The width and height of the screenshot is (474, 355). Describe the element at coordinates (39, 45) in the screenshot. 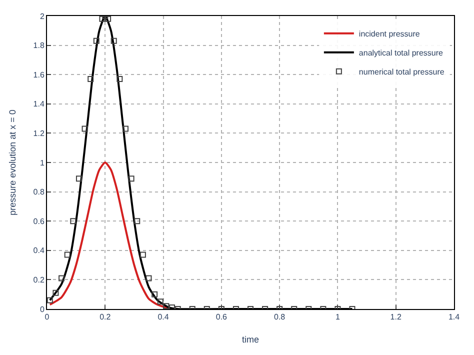

I see `y-tick-label: 1.8` at that location.